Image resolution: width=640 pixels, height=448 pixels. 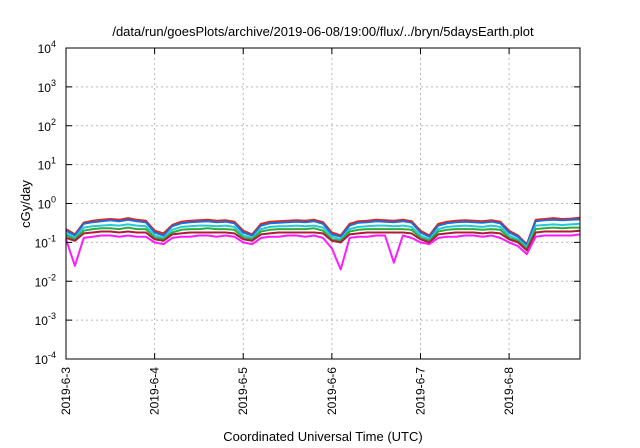 I want to click on y-tick-label: 10⁻³, so click(x=45, y=319).